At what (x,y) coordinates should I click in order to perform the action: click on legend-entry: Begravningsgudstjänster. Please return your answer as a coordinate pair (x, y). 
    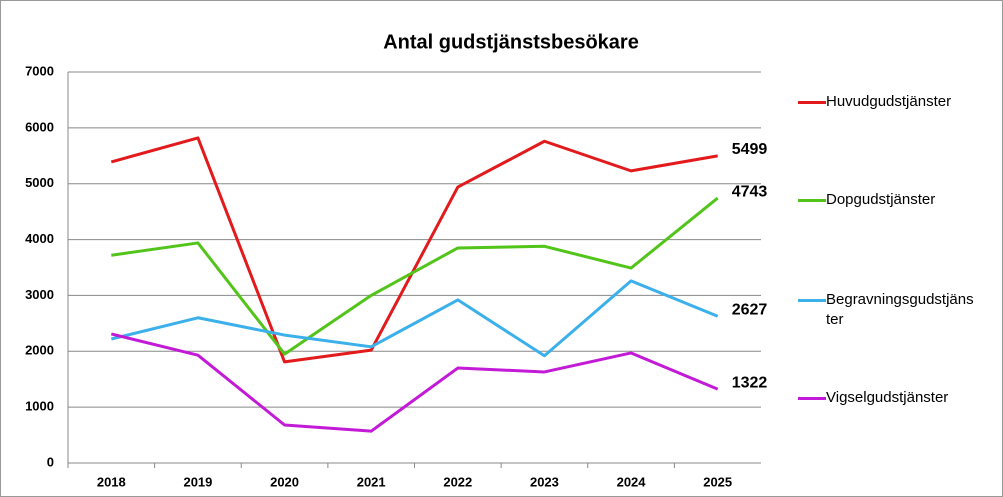
    Looking at the image, I should click on (898, 310).